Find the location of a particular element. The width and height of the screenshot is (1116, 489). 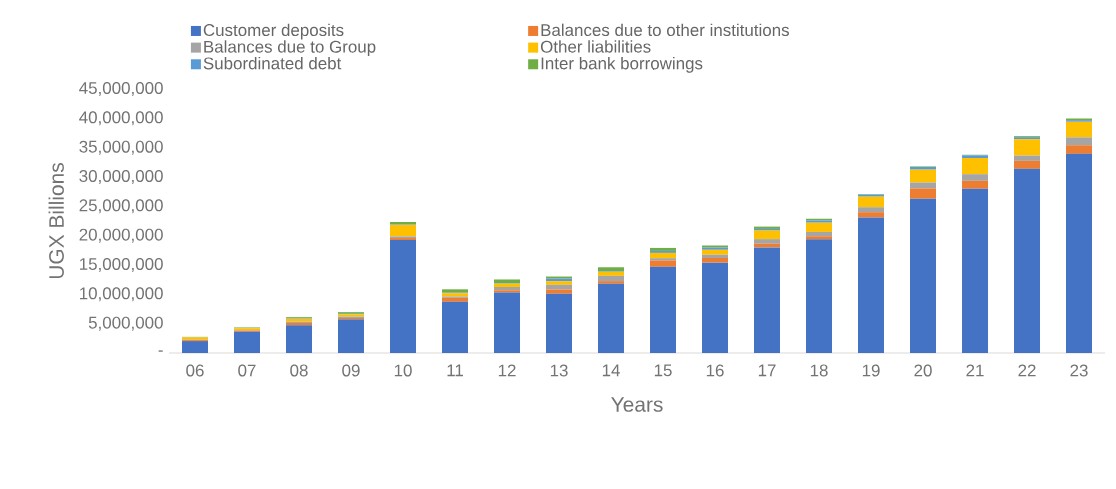

y-tick-label: 40,000,000 is located at coordinates (121, 118).